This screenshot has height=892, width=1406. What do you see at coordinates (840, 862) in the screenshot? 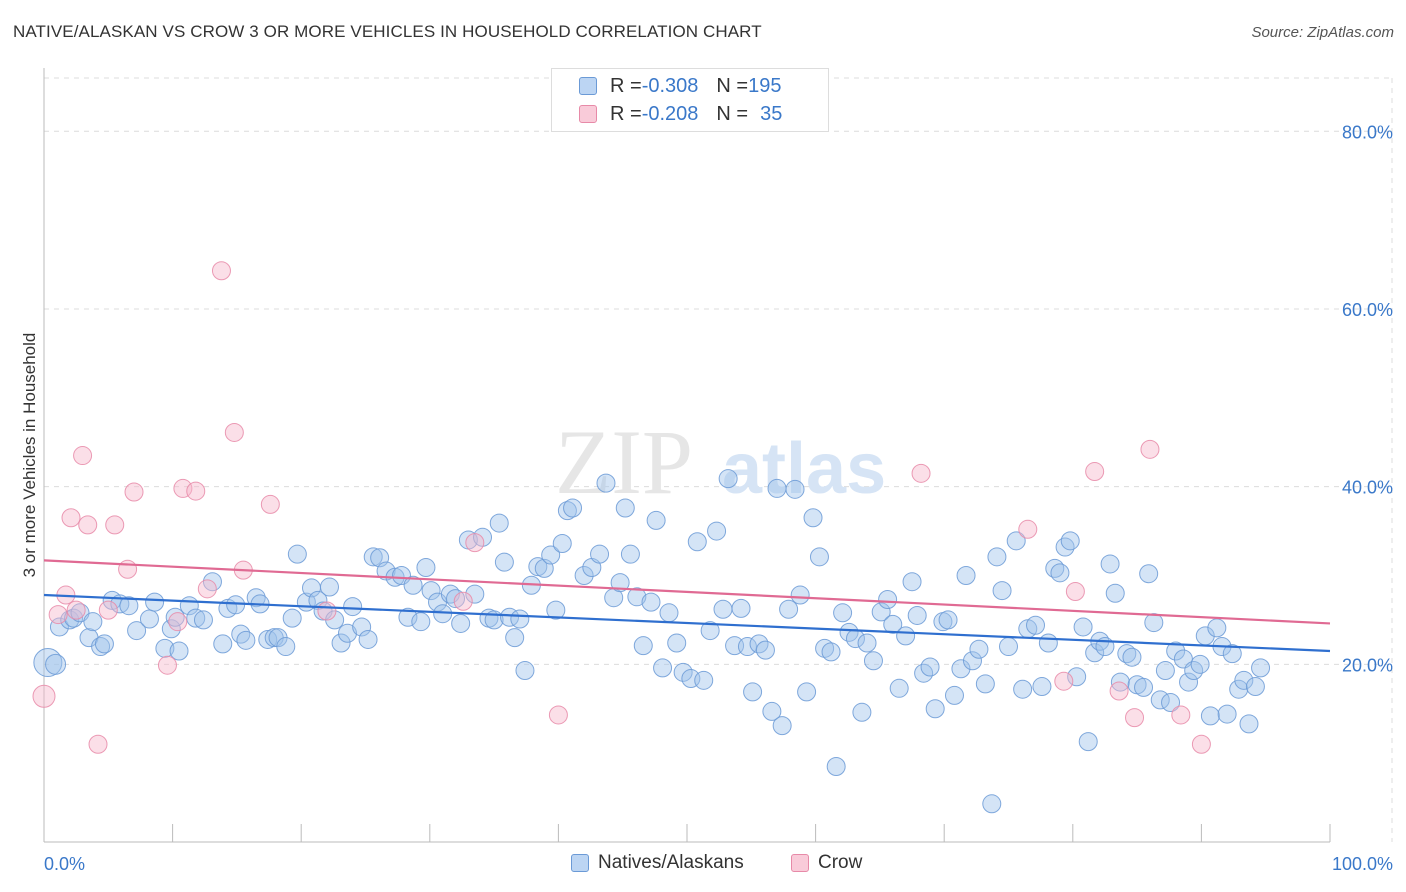
I see `bottom-legend-label: Crow` at bounding box center [840, 862].